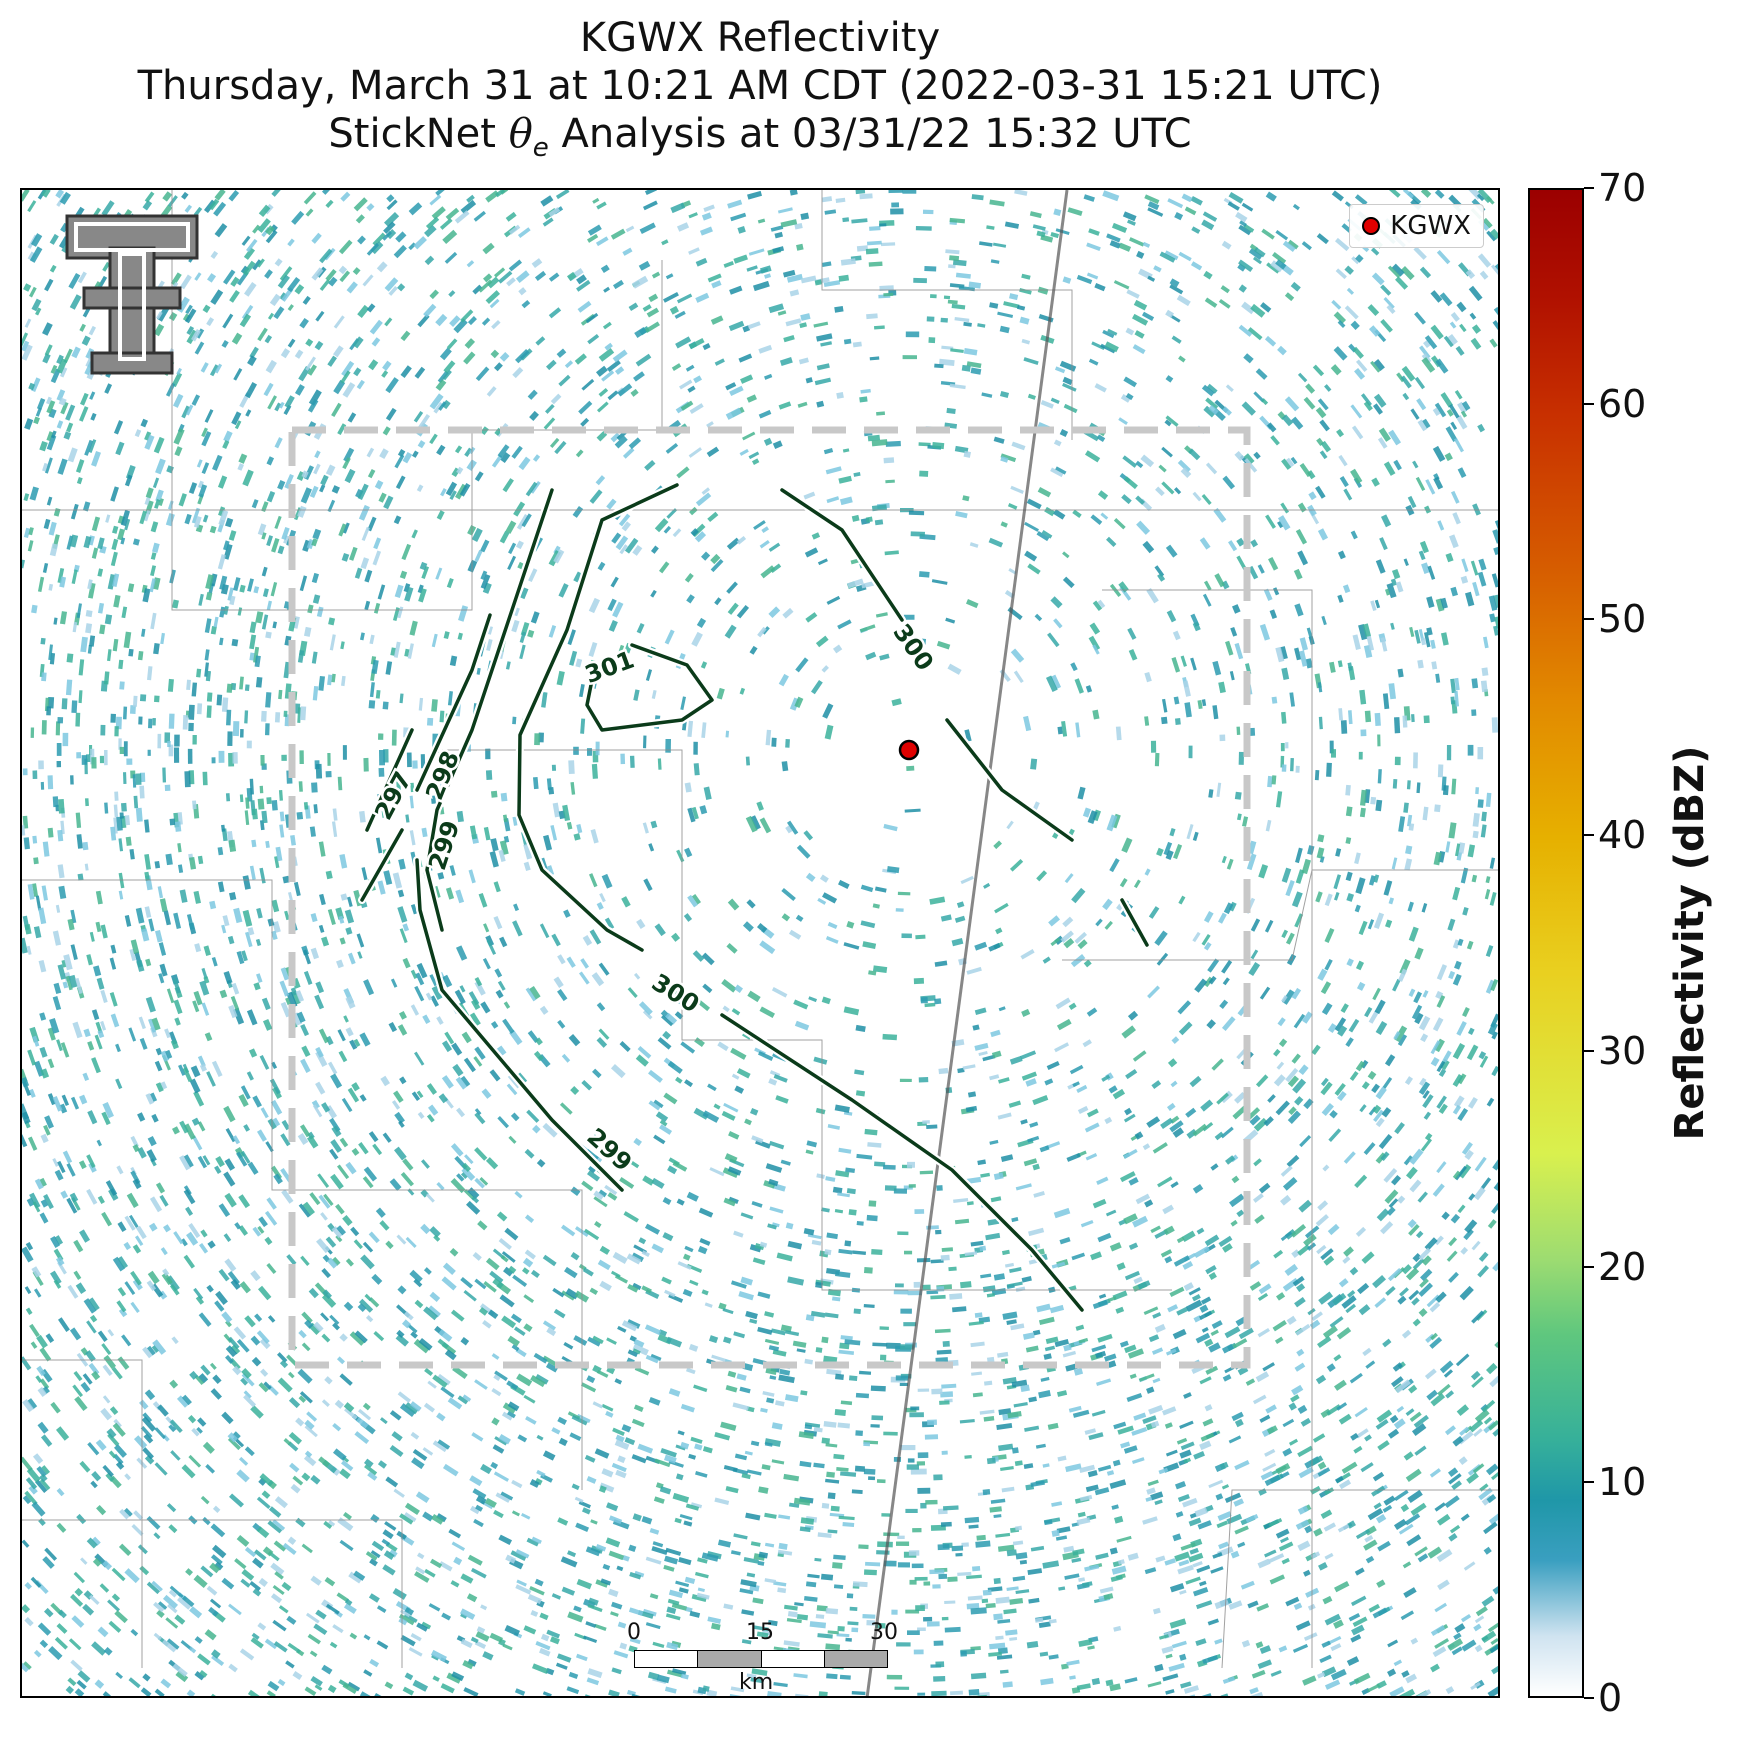 The width and height of the screenshot is (1738, 1743). Describe the element at coordinates (870, 134) in the screenshot. I see `analysis-suffix: Analysis at 03/31/22 15:32 UTC` at that location.